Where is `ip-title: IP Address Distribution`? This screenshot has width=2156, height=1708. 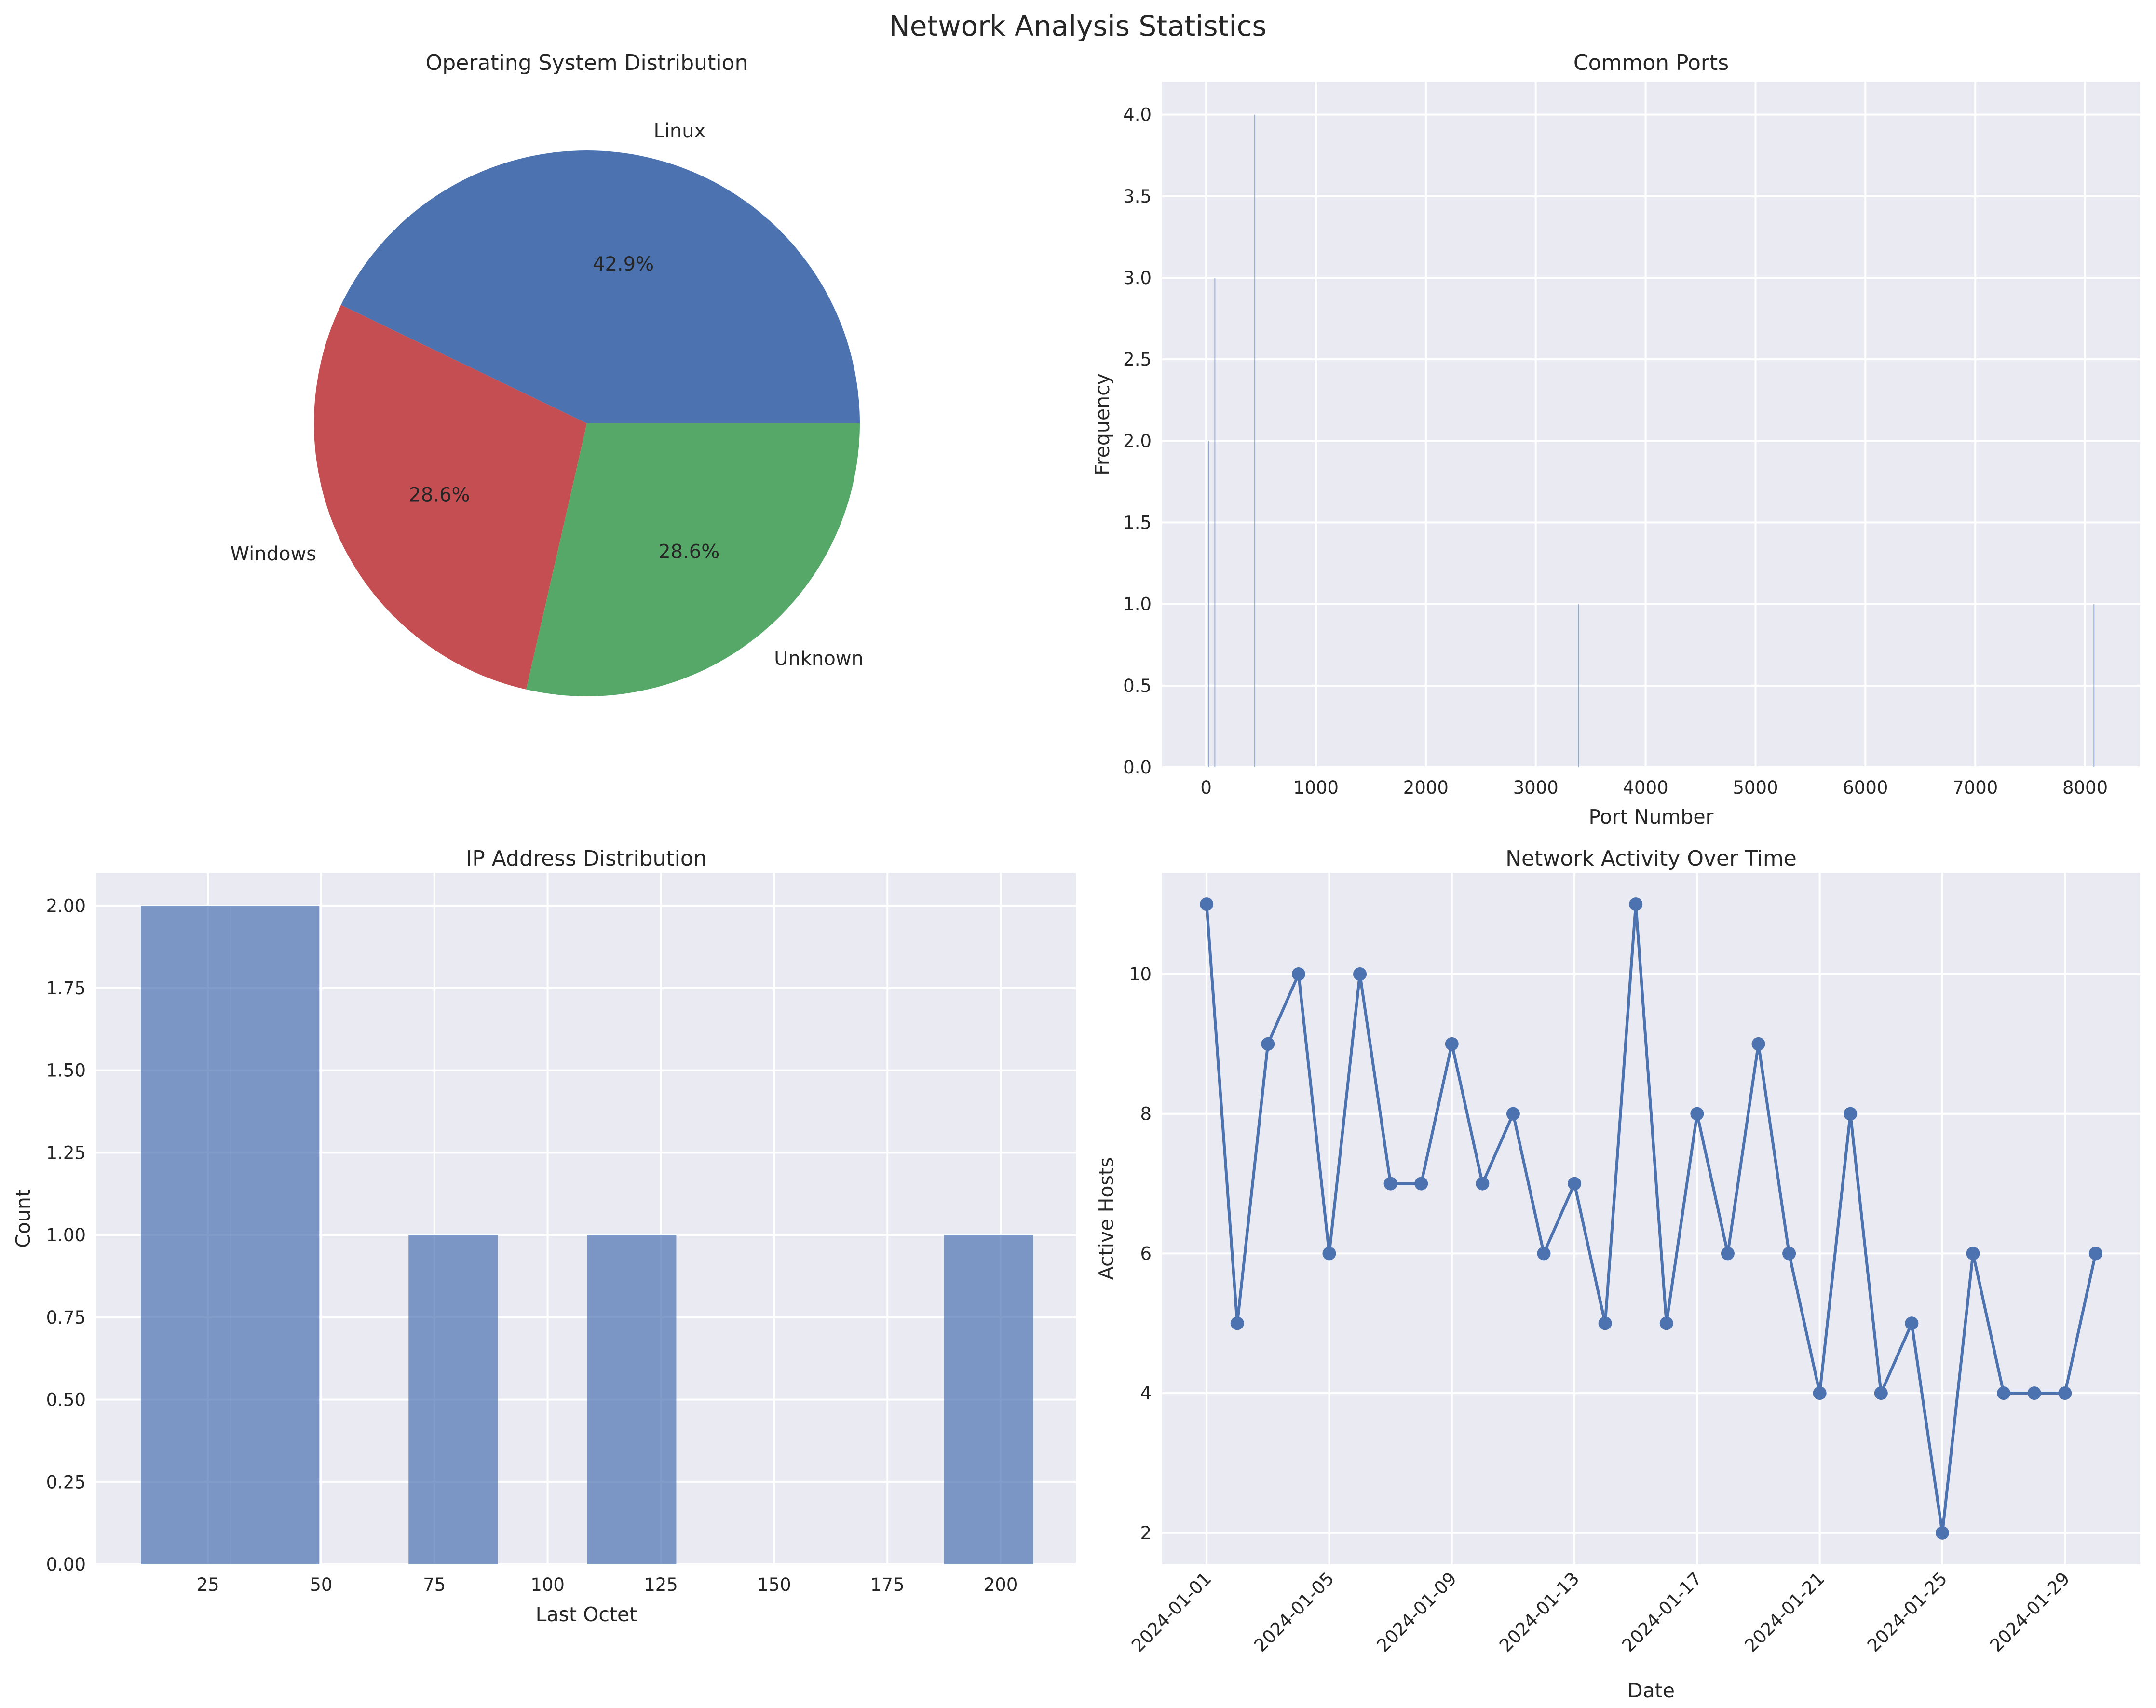
ip-title: IP Address Distribution is located at coordinates (586, 858).